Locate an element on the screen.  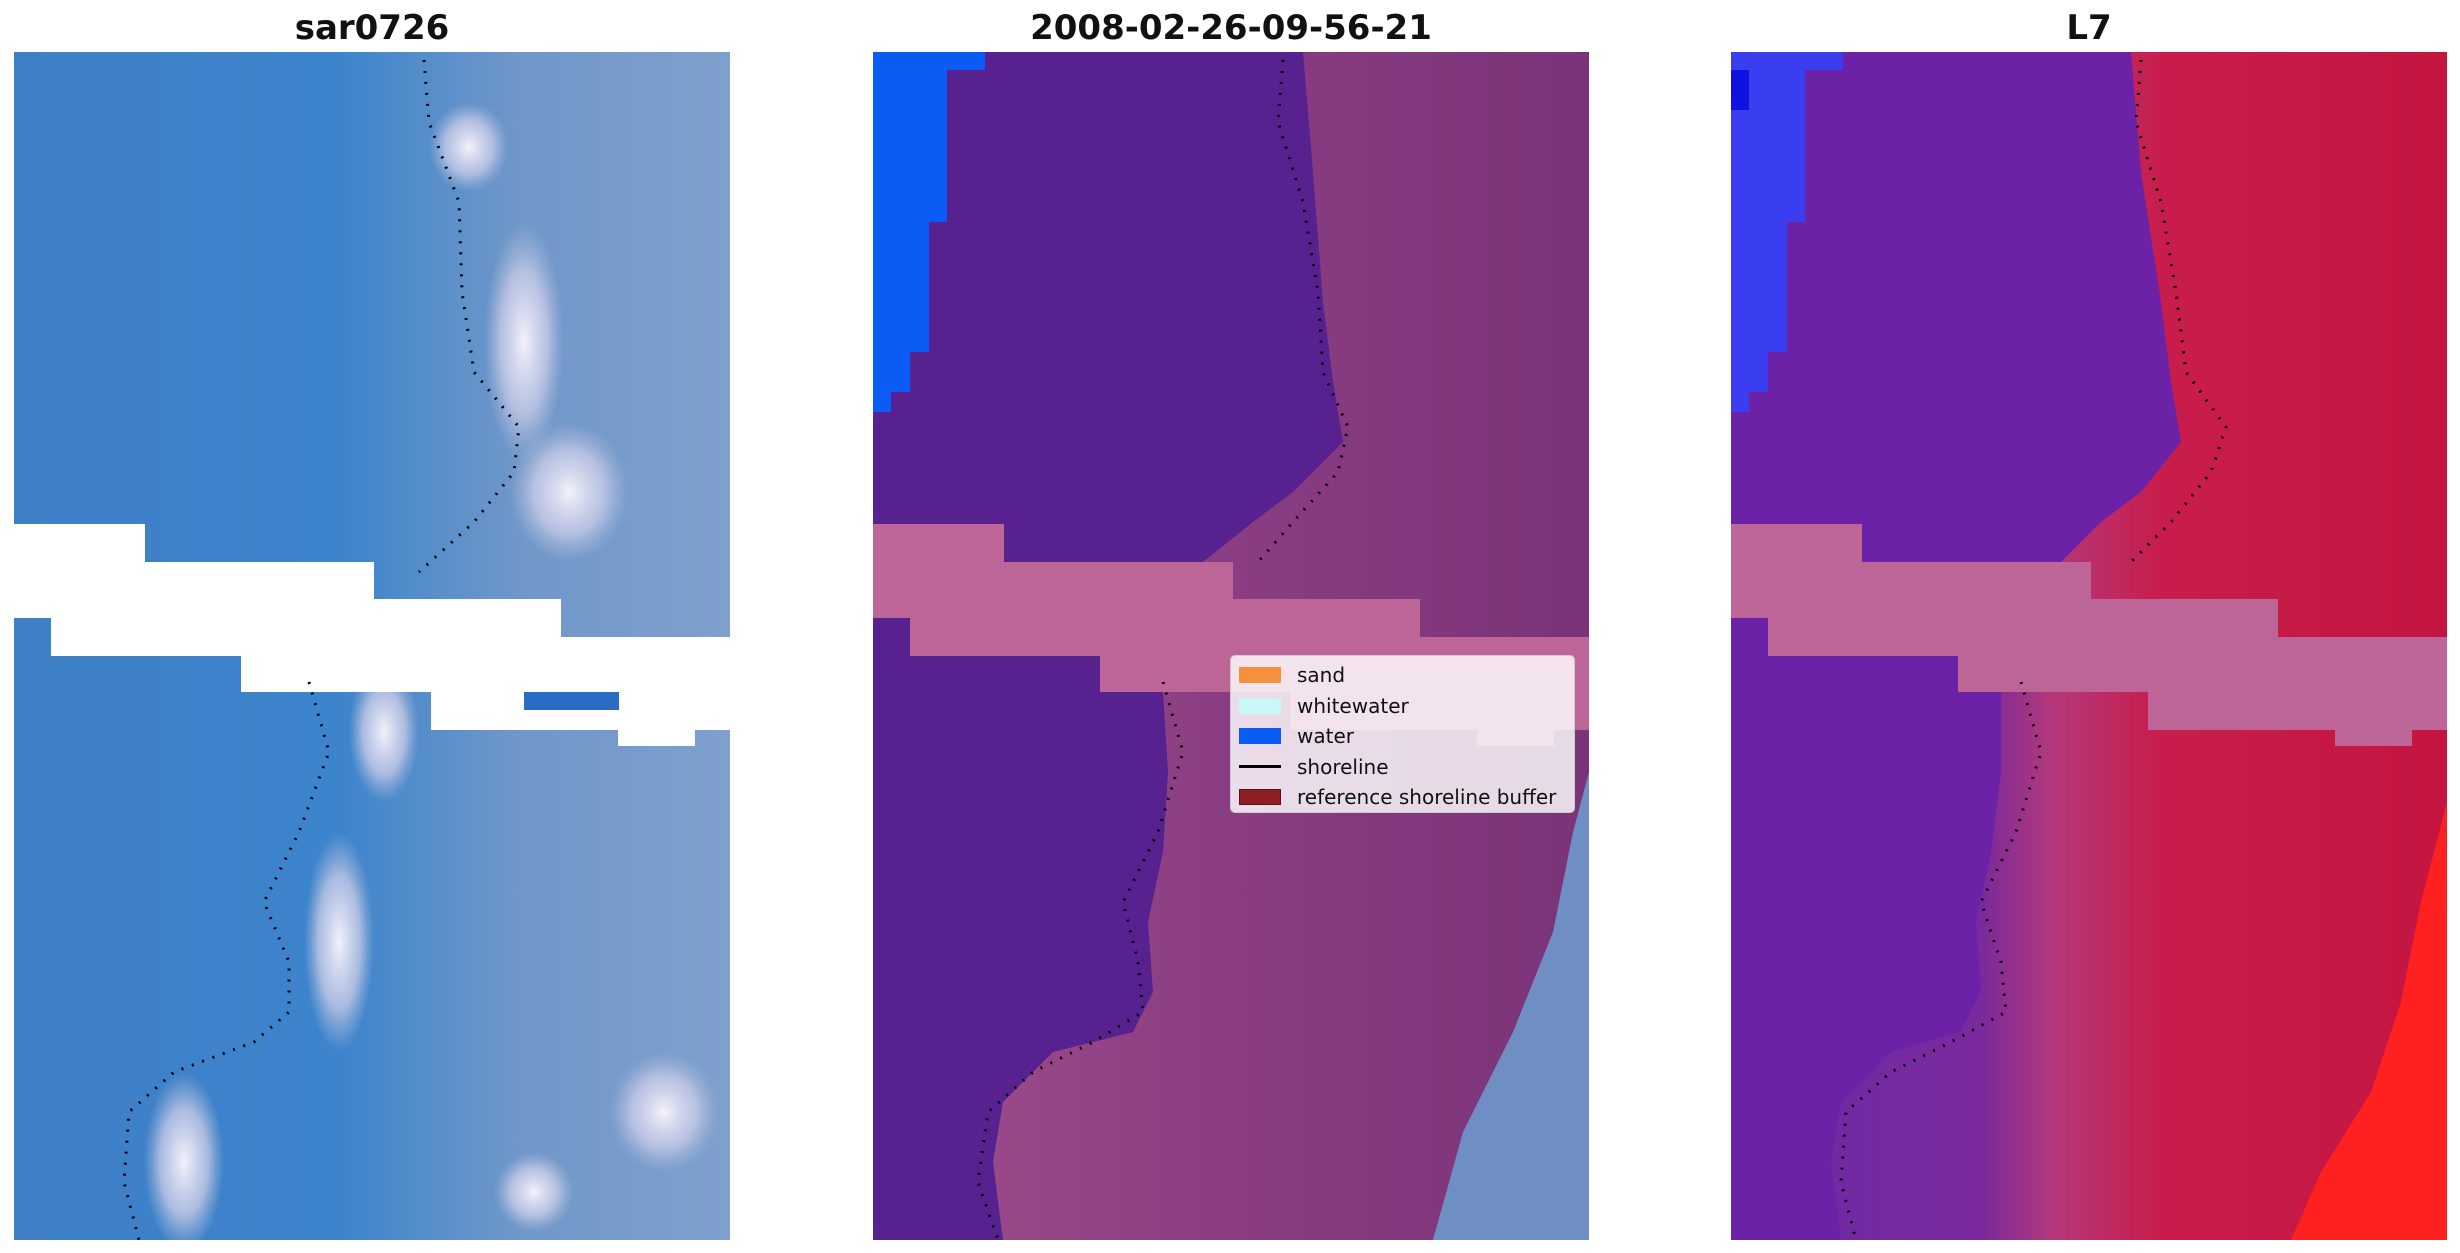
legend-swatch-water is located at coordinates (1260, 736).